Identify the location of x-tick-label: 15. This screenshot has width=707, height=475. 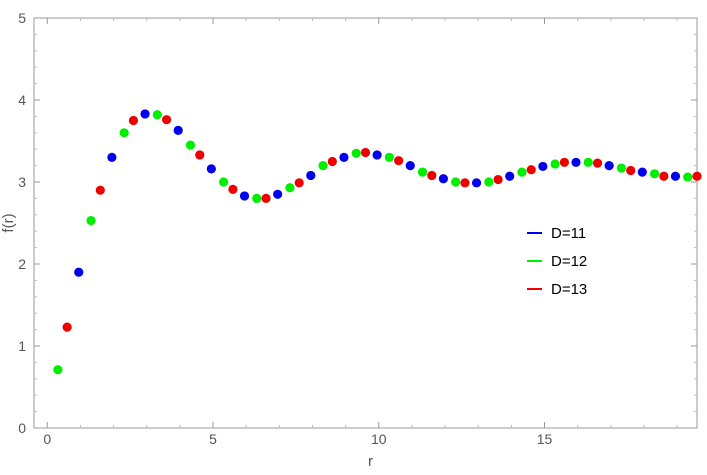
(545, 439).